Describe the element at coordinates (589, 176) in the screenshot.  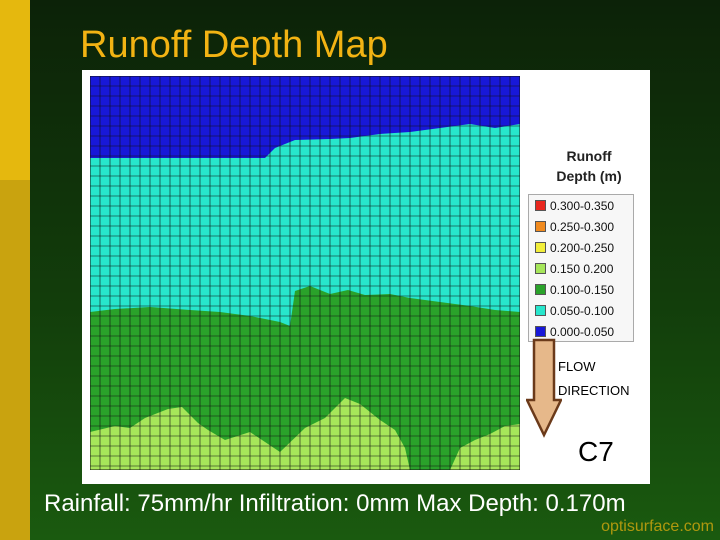
I see `legend-title-line2: Depth (m)` at that location.